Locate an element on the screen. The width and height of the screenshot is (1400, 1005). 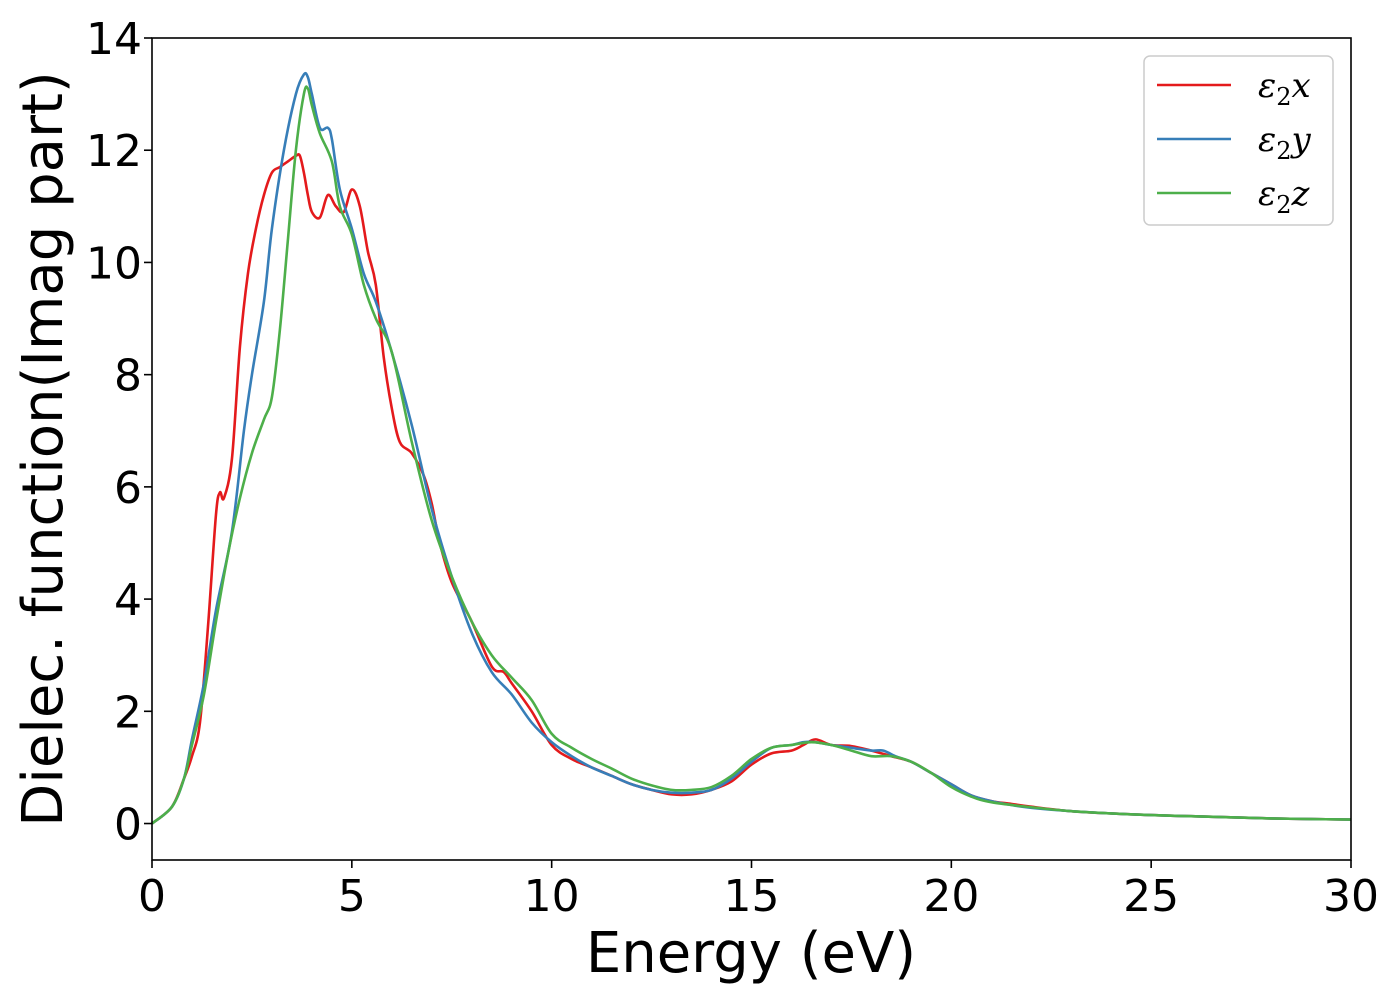
x-tick-label: 10 is located at coordinates (552, 896).